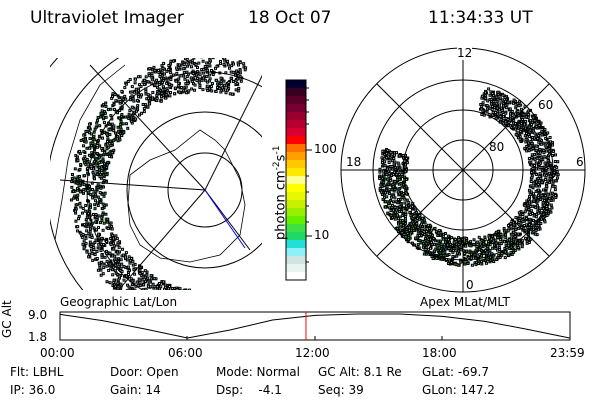 The height and width of the screenshot is (400, 600). What do you see at coordinates (7, 319) in the screenshot?
I see `timeline-y-label: GC Alt` at bounding box center [7, 319].